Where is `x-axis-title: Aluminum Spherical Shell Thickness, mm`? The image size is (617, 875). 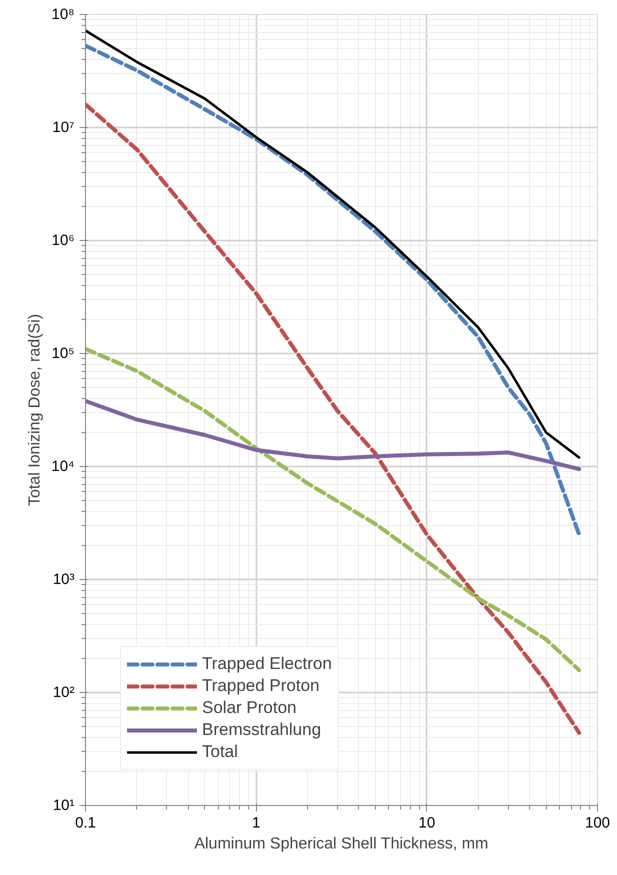 x-axis-title: Aluminum Spherical Shell Thickness, mm is located at coordinates (341, 844).